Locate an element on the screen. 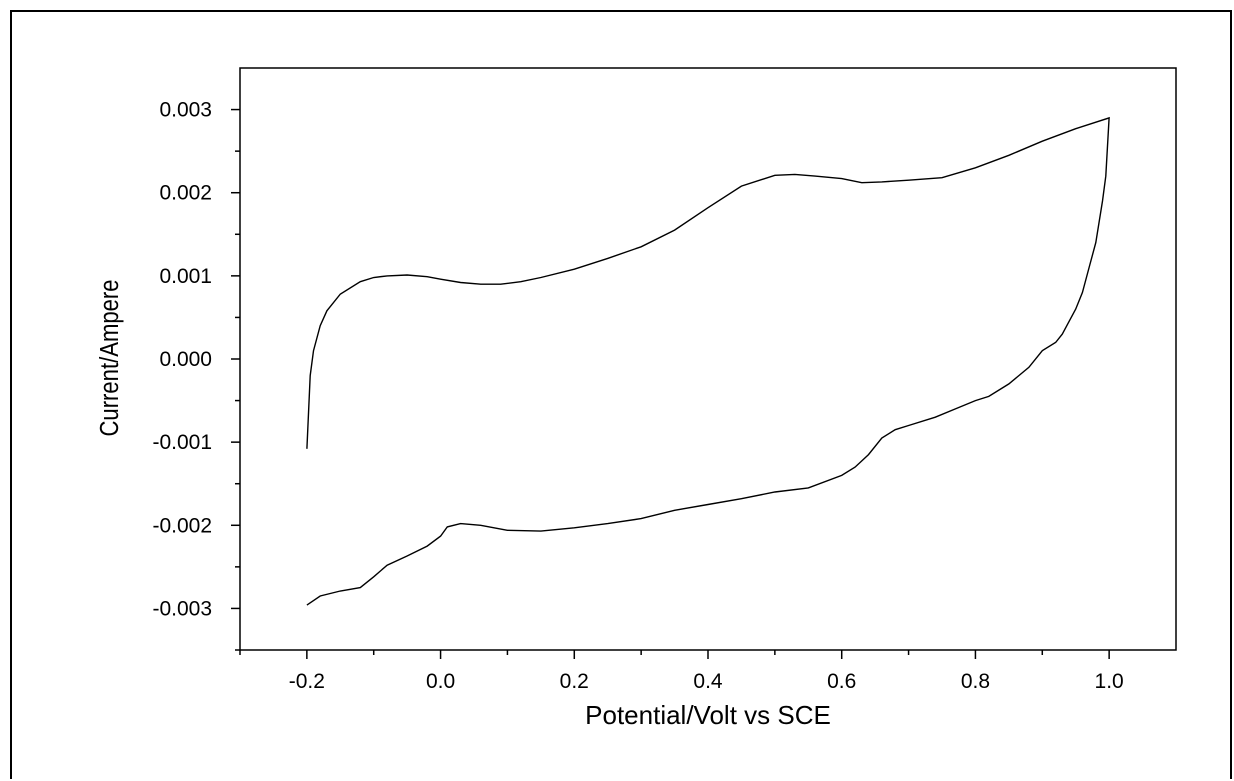 The height and width of the screenshot is (781, 1234). y-axis-title: Current/Ampere is located at coordinates (109, 357).